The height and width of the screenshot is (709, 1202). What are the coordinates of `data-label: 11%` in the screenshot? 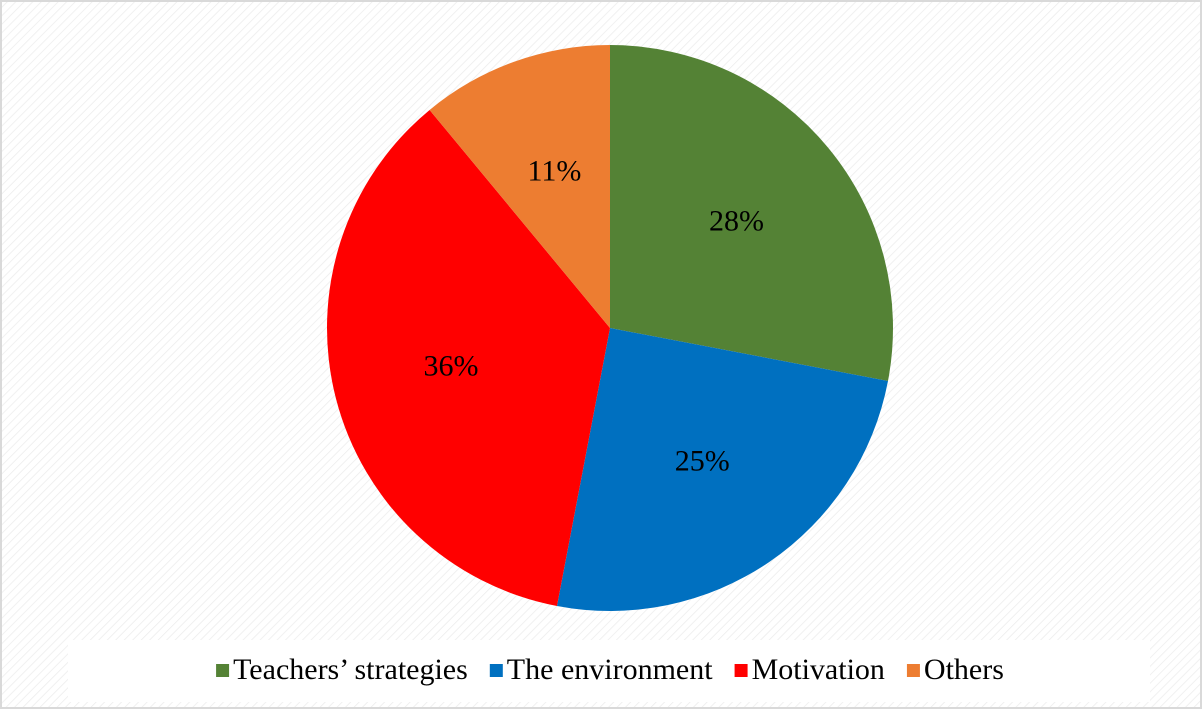 It's located at (554, 170).